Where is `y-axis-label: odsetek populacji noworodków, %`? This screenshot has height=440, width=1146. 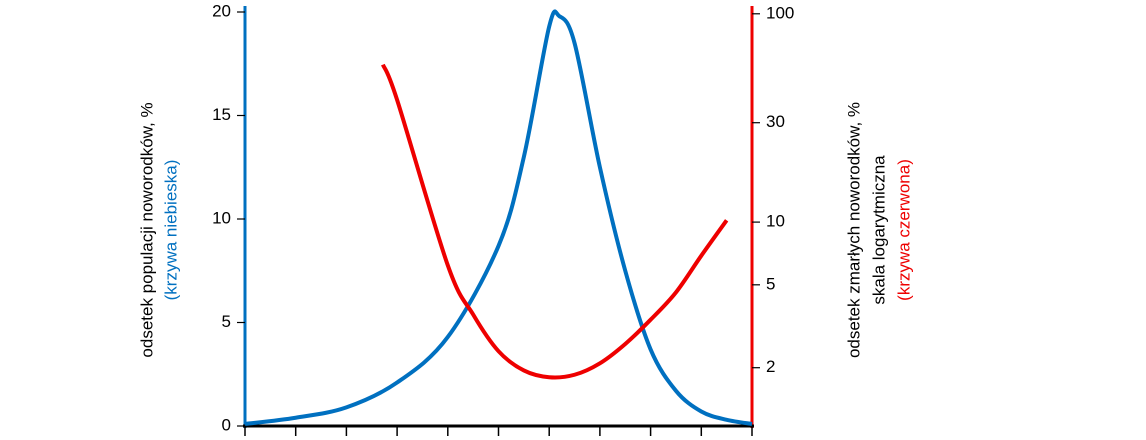
y-axis-label: odsetek populacji noworodków, % is located at coordinates (146, 229).